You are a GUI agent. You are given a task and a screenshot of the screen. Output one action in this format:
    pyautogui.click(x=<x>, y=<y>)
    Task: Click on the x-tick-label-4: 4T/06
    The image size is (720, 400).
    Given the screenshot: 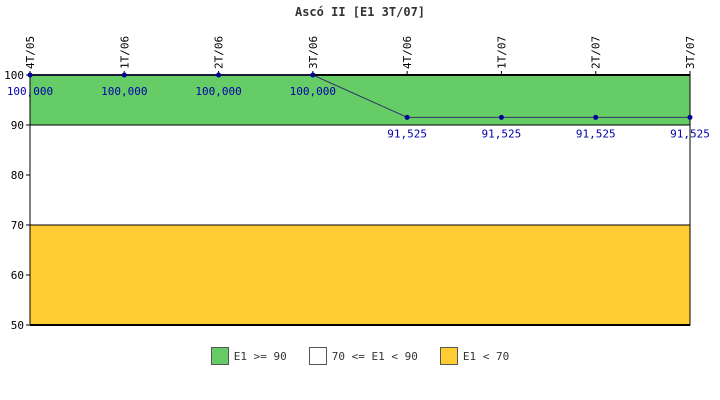 What is the action you would take?
    pyautogui.click(x=407, y=52)
    